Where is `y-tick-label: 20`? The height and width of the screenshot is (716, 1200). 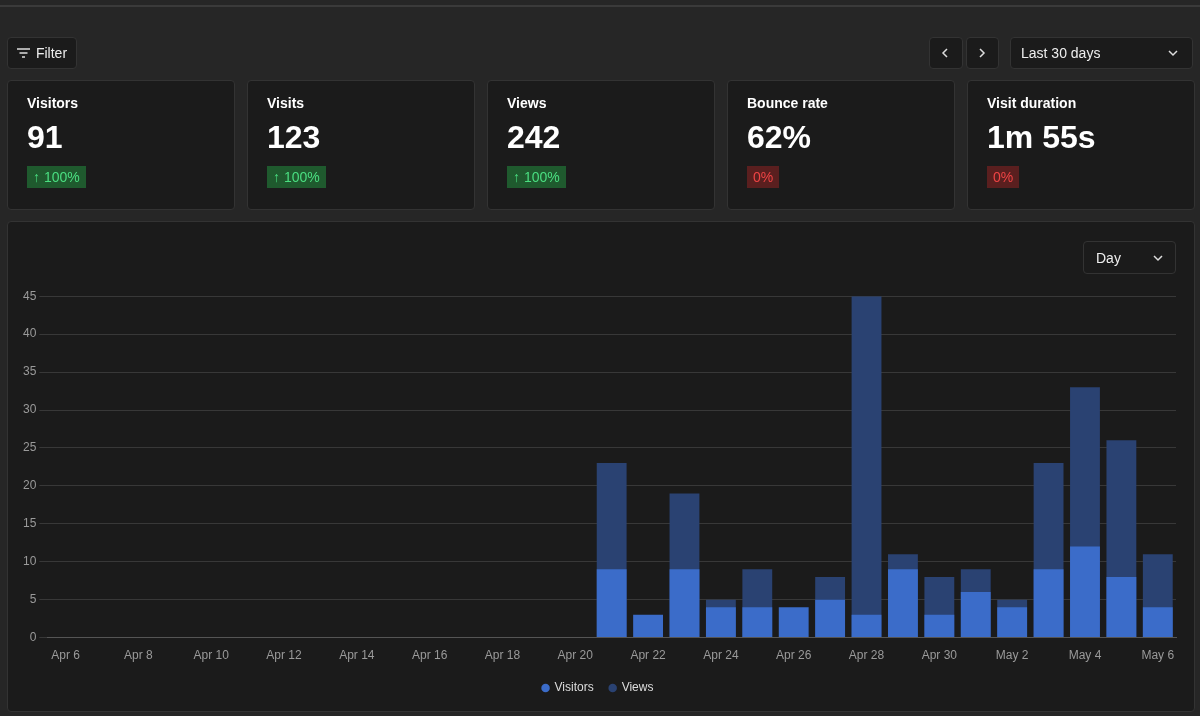
y-tick-label: 20 is located at coordinates (29, 485).